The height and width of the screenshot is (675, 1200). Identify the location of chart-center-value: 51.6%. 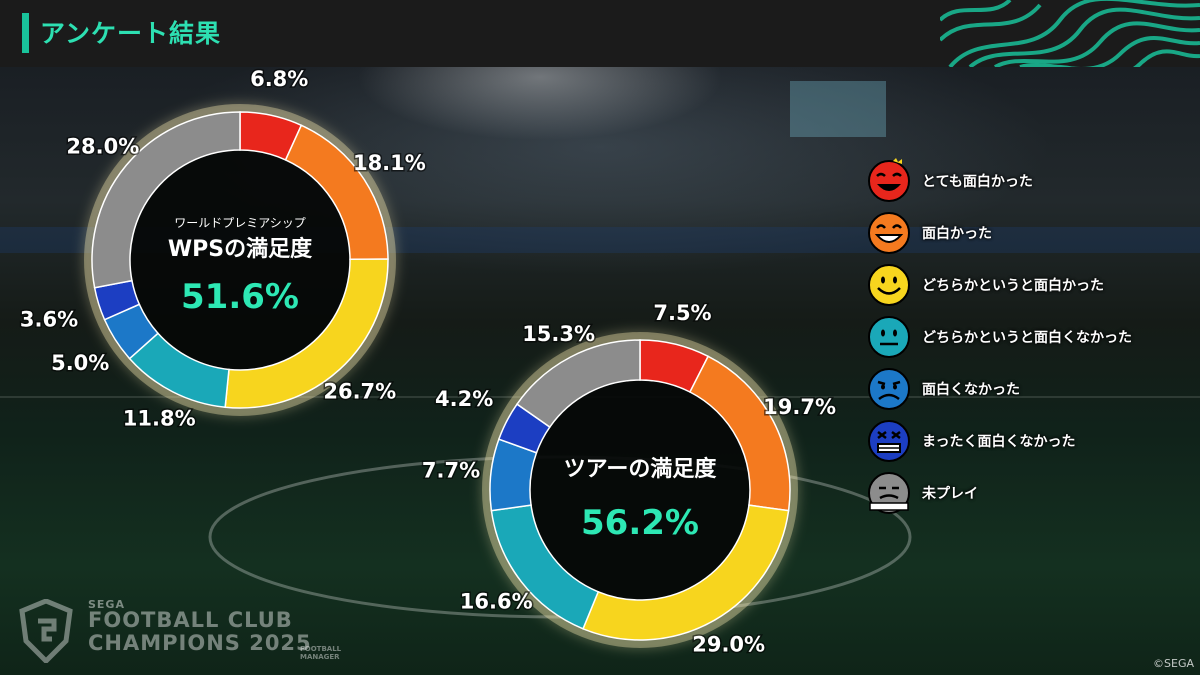
(240, 297).